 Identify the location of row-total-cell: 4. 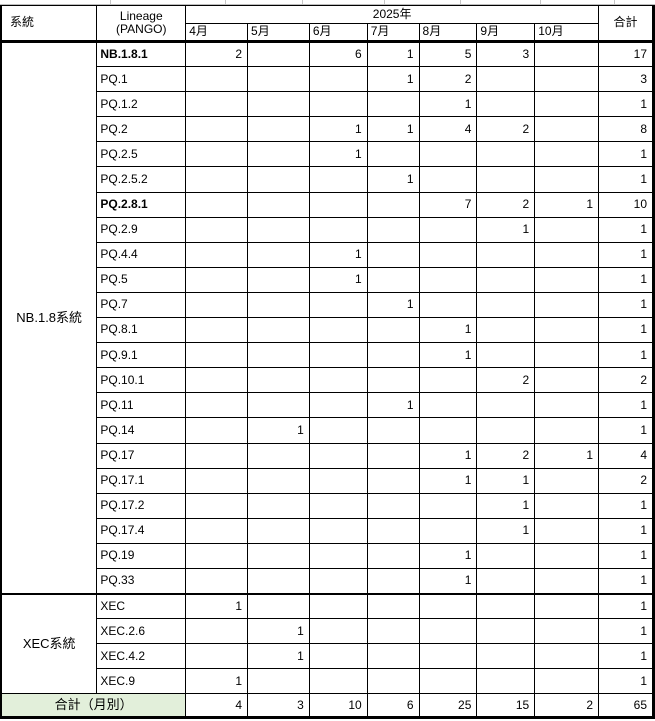
(626, 455).